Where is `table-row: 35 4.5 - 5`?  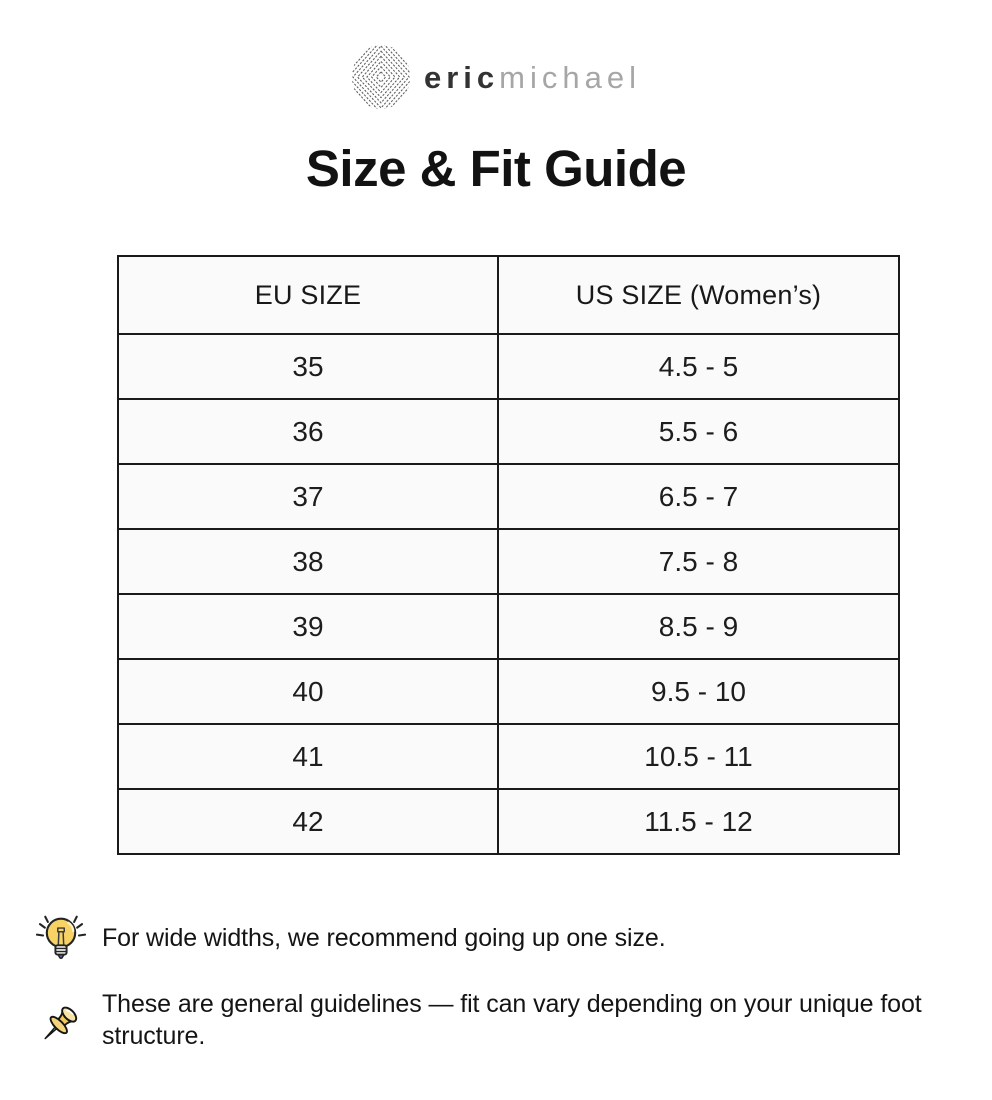 table-row: 35 4.5 - 5 is located at coordinates (508, 367).